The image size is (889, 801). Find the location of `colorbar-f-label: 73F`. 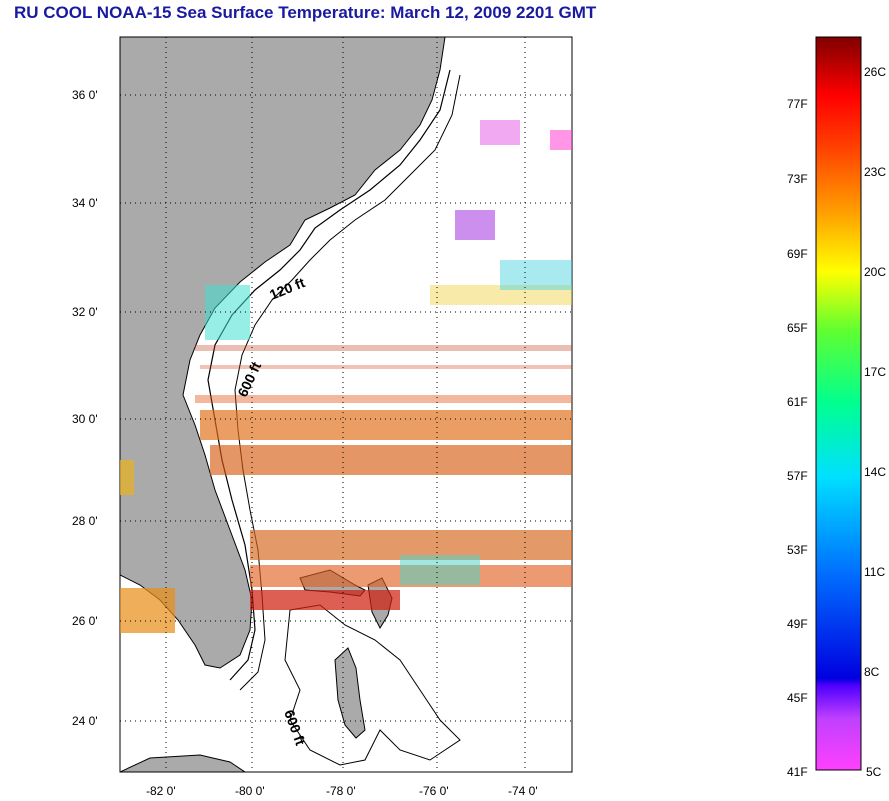

colorbar-f-label: 73F is located at coordinates (797, 179).